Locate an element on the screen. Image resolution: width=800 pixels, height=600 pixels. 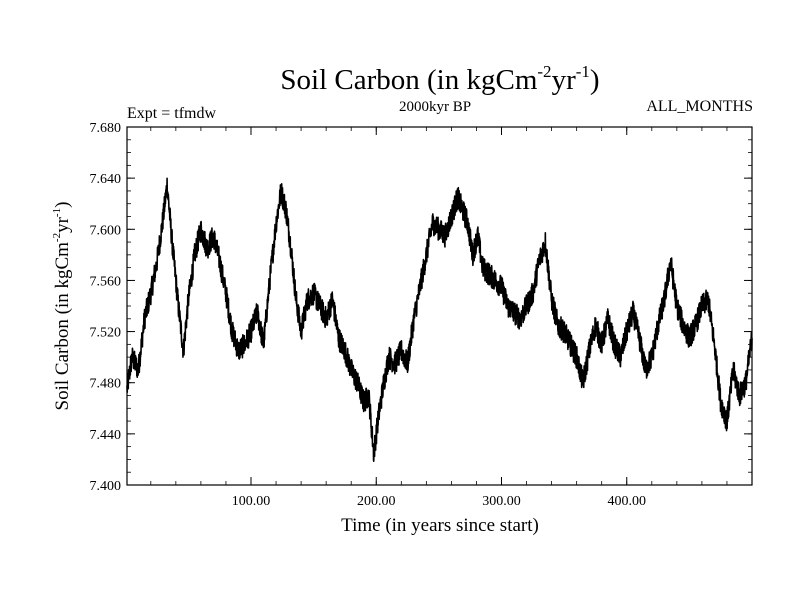
subtitle-center: 2000kyr BP is located at coordinates (435, 107).